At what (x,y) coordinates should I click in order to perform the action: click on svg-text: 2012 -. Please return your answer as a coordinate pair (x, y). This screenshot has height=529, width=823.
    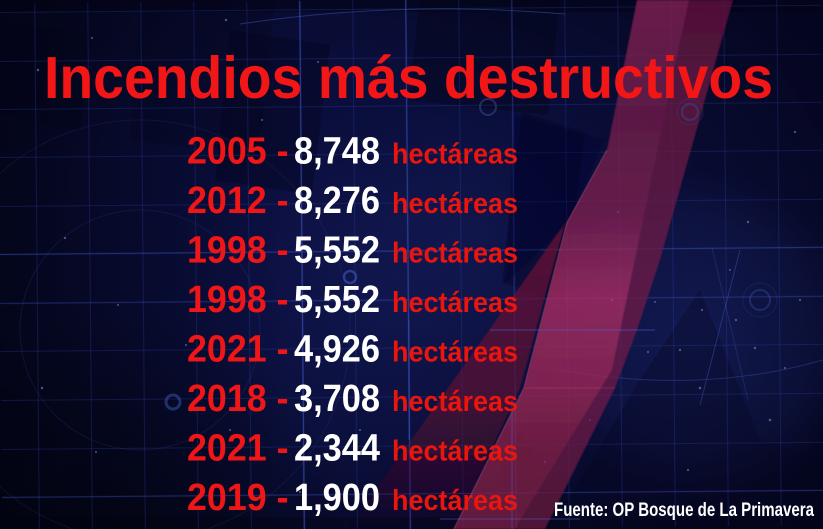
    Looking at the image, I should click on (238, 201).